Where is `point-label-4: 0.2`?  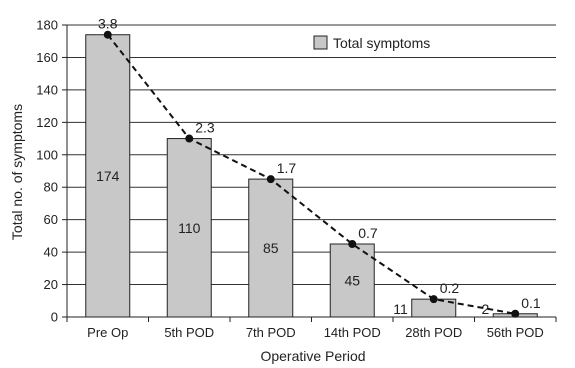
point-label-4: 0.2 is located at coordinates (450, 288).